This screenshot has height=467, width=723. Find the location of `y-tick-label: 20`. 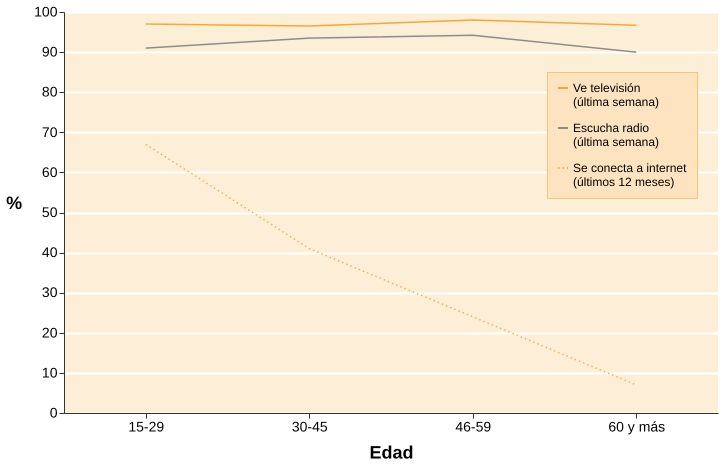

y-tick-label: 20 is located at coordinates (50, 332).